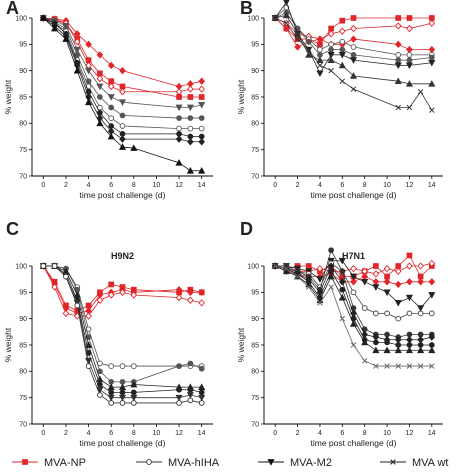 This screenshot has width=474, height=474. Describe the element at coordinates (23, 345) in the screenshot. I see `y-tick-label: 85` at that location.